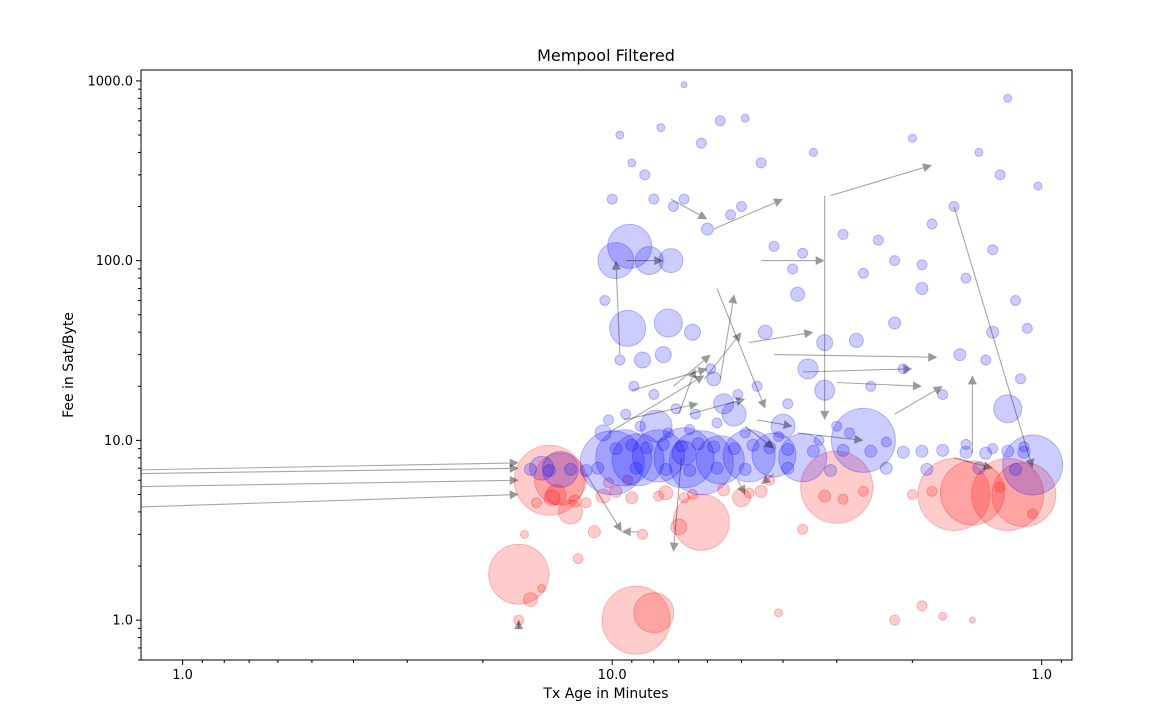  Describe the element at coordinates (612, 675) in the screenshot. I see `x-tick-label: 10.0` at that location.